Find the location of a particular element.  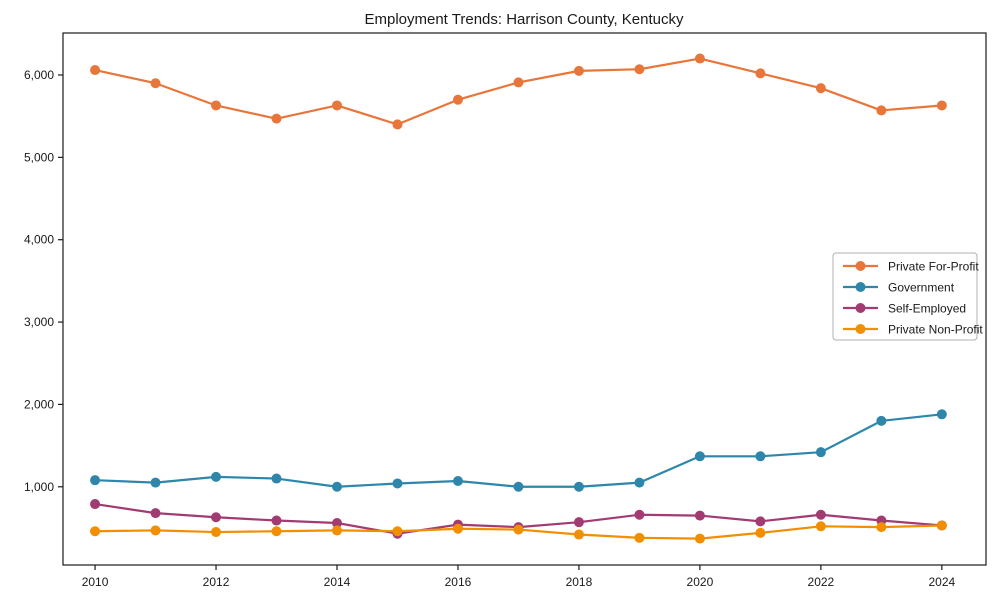

y-tick-label: 4,000 is located at coordinates (39, 240).